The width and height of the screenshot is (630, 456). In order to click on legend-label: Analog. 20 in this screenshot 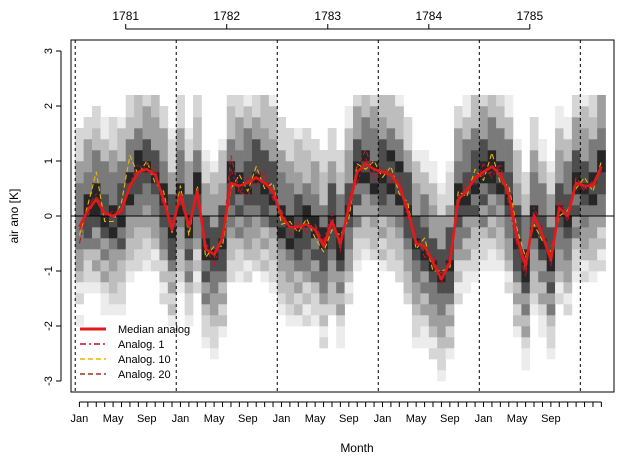, I will do `click(144, 375)`.